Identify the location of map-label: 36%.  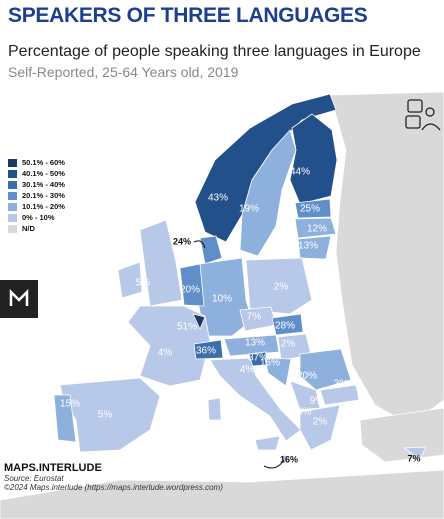
(206, 351).